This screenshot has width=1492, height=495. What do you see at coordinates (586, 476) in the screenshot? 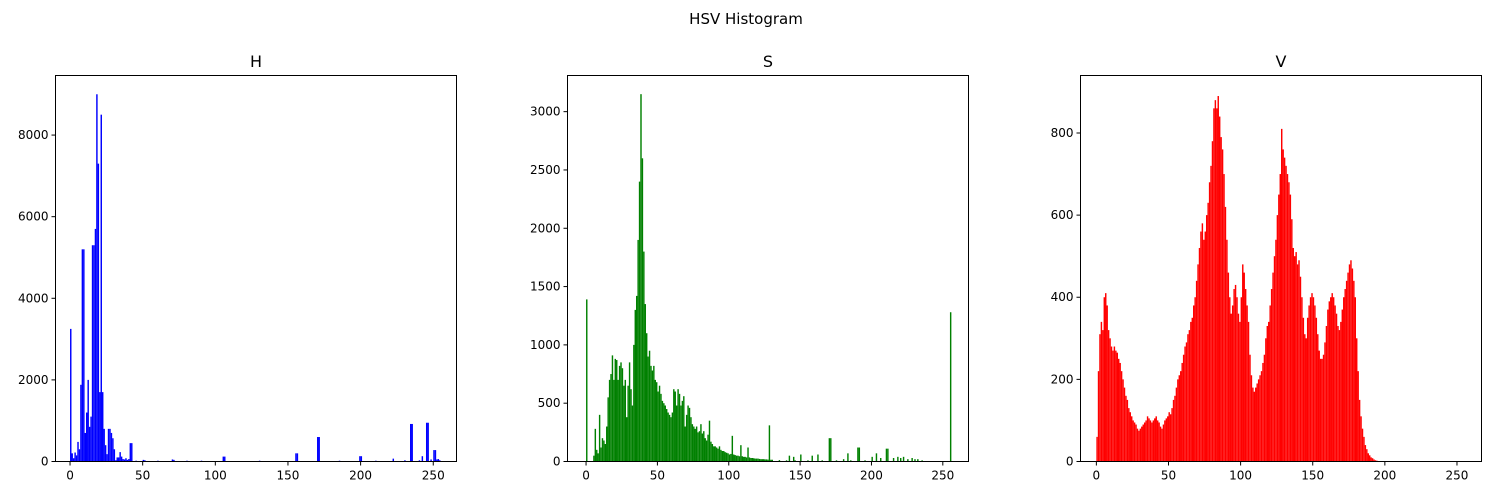
I see `x-tick-label: 0` at bounding box center [586, 476].